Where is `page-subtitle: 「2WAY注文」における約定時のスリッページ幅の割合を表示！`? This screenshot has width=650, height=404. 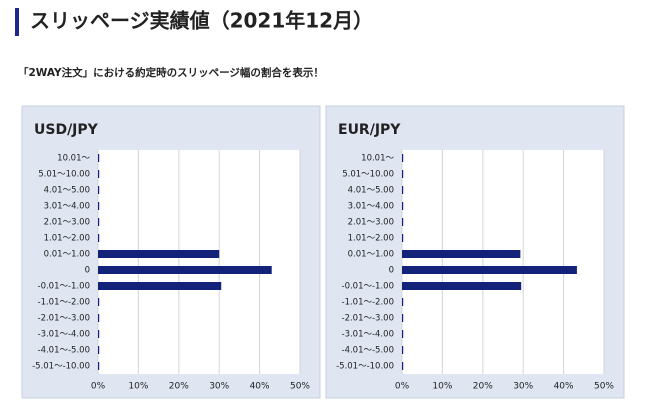 page-subtitle: 「2WAY注文」における約定時のスリッページ幅の割合を表示！ is located at coordinates (171, 72).